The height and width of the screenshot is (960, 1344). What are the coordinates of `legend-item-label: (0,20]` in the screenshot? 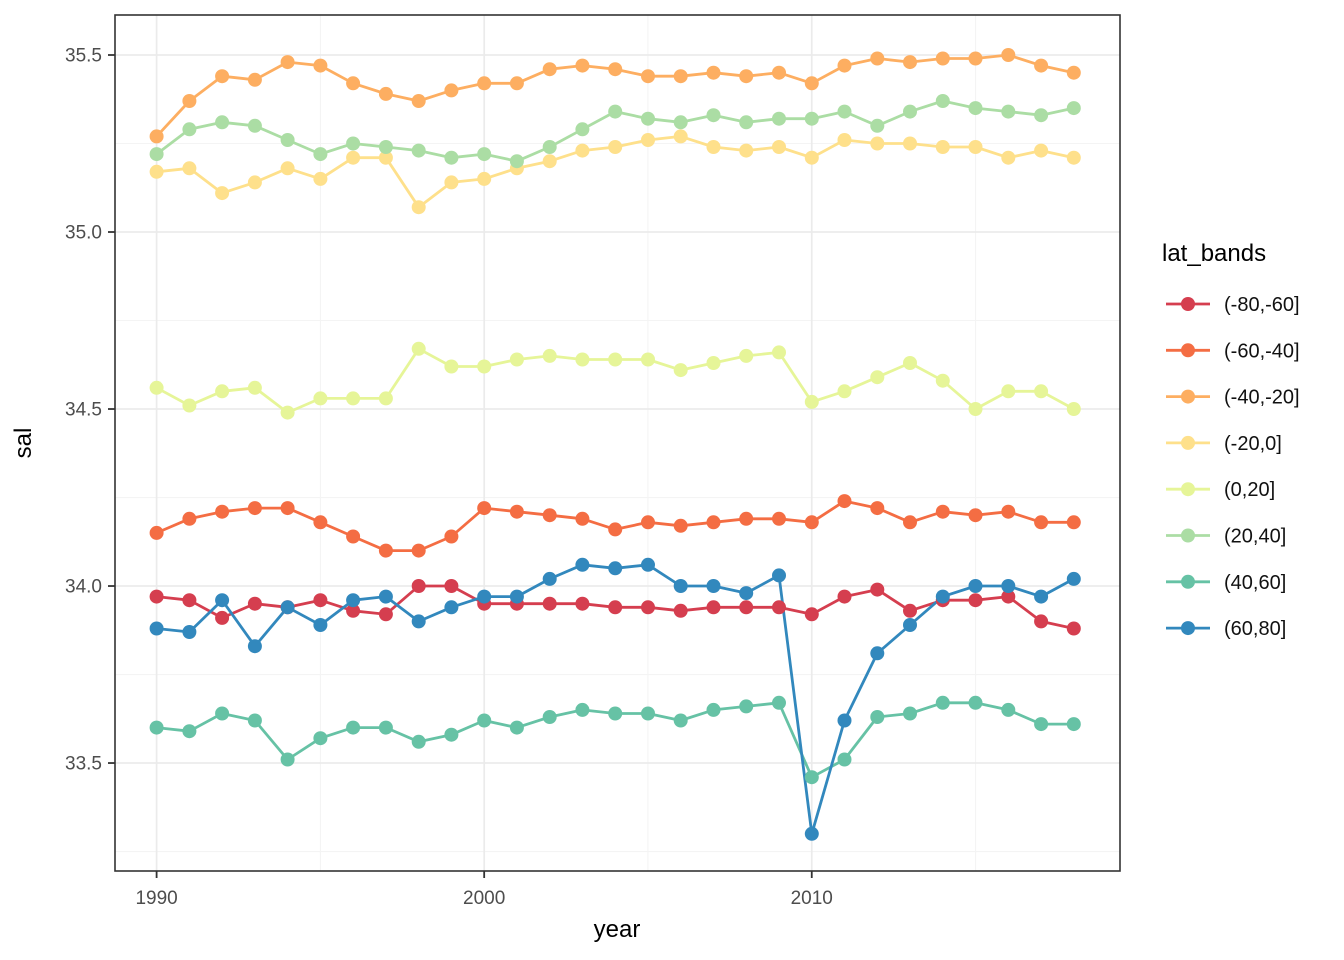 It's located at (1249, 490).